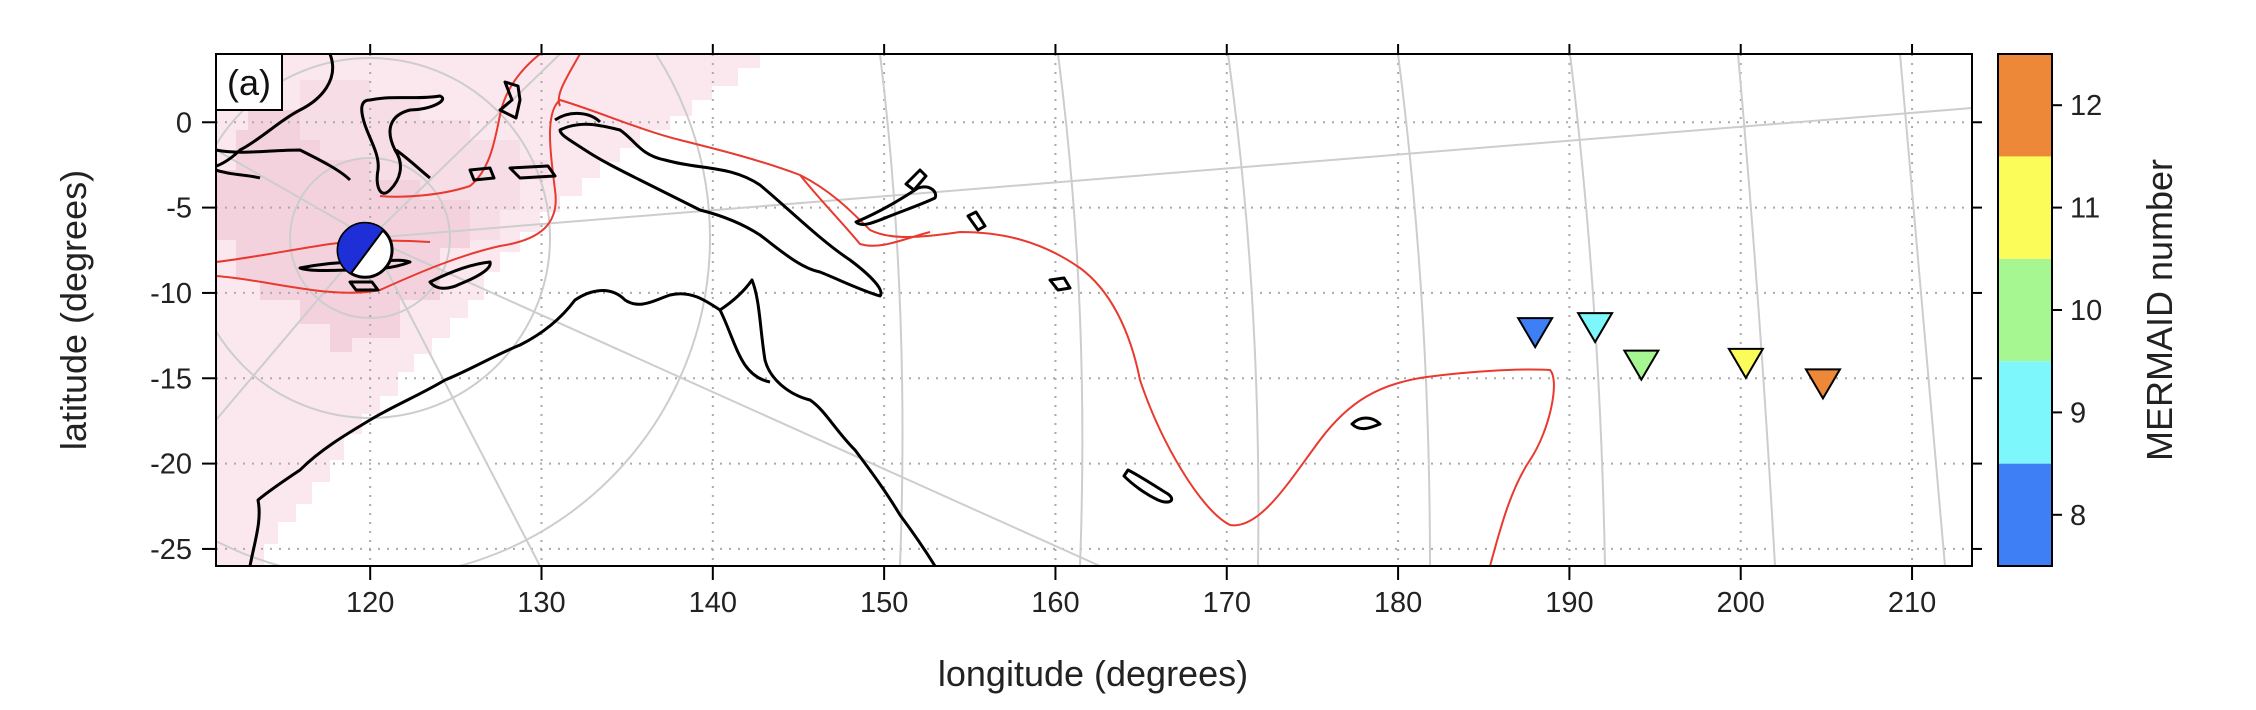 The height and width of the screenshot is (710, 2256). Describe the element at coordinates (592, 422) in the screenshot. I see `coastline-australia` at that location.